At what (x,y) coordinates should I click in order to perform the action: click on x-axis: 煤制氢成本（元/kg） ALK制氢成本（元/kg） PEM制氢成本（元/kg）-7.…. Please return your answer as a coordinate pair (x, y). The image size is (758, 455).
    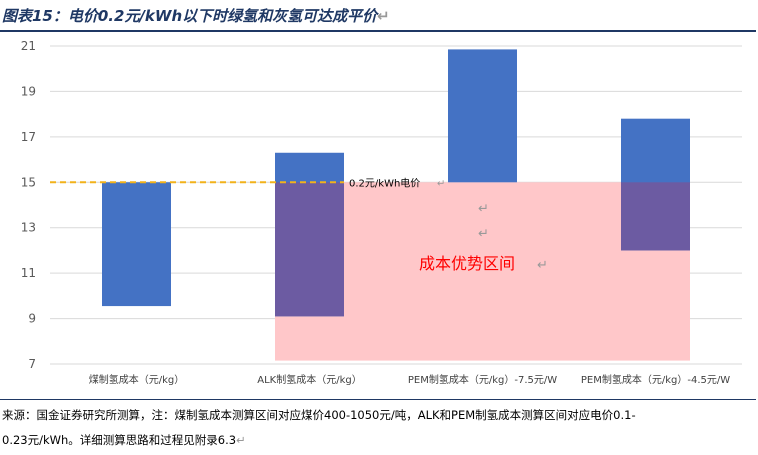
    Looking at the image, I should click on (409, 379).